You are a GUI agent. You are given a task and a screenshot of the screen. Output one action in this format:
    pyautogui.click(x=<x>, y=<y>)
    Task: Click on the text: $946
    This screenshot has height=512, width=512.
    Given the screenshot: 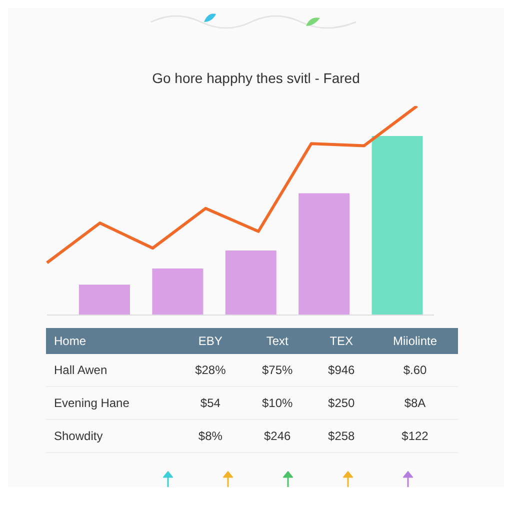 What is the action you would take?
    pyautogui.click(x=341, y=370)
    